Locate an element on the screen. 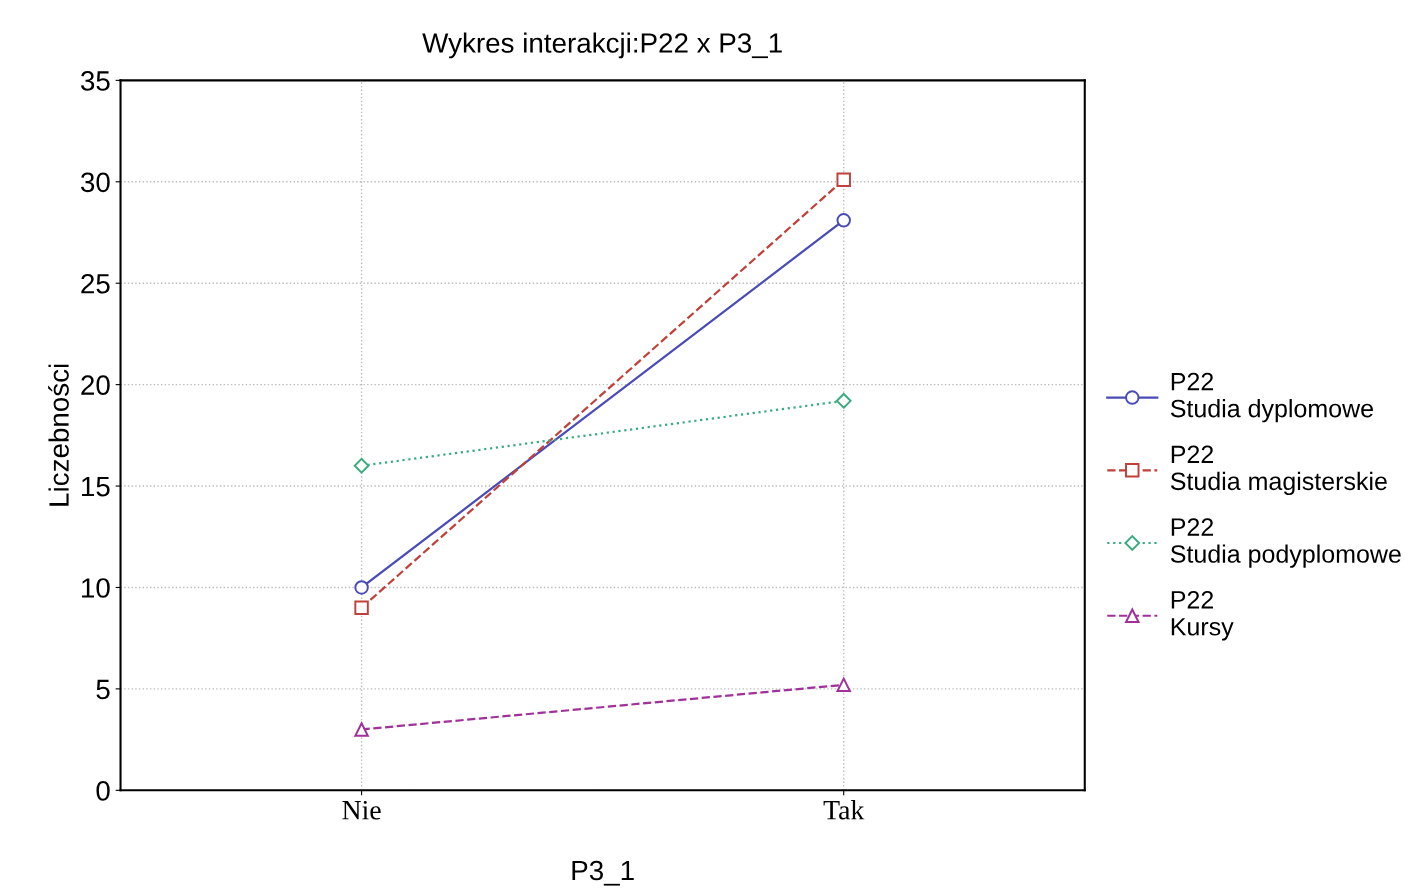 The width and height of the screenshot is (1418, 893). y-tick-label: 5 is located at coordinates (103, 689).